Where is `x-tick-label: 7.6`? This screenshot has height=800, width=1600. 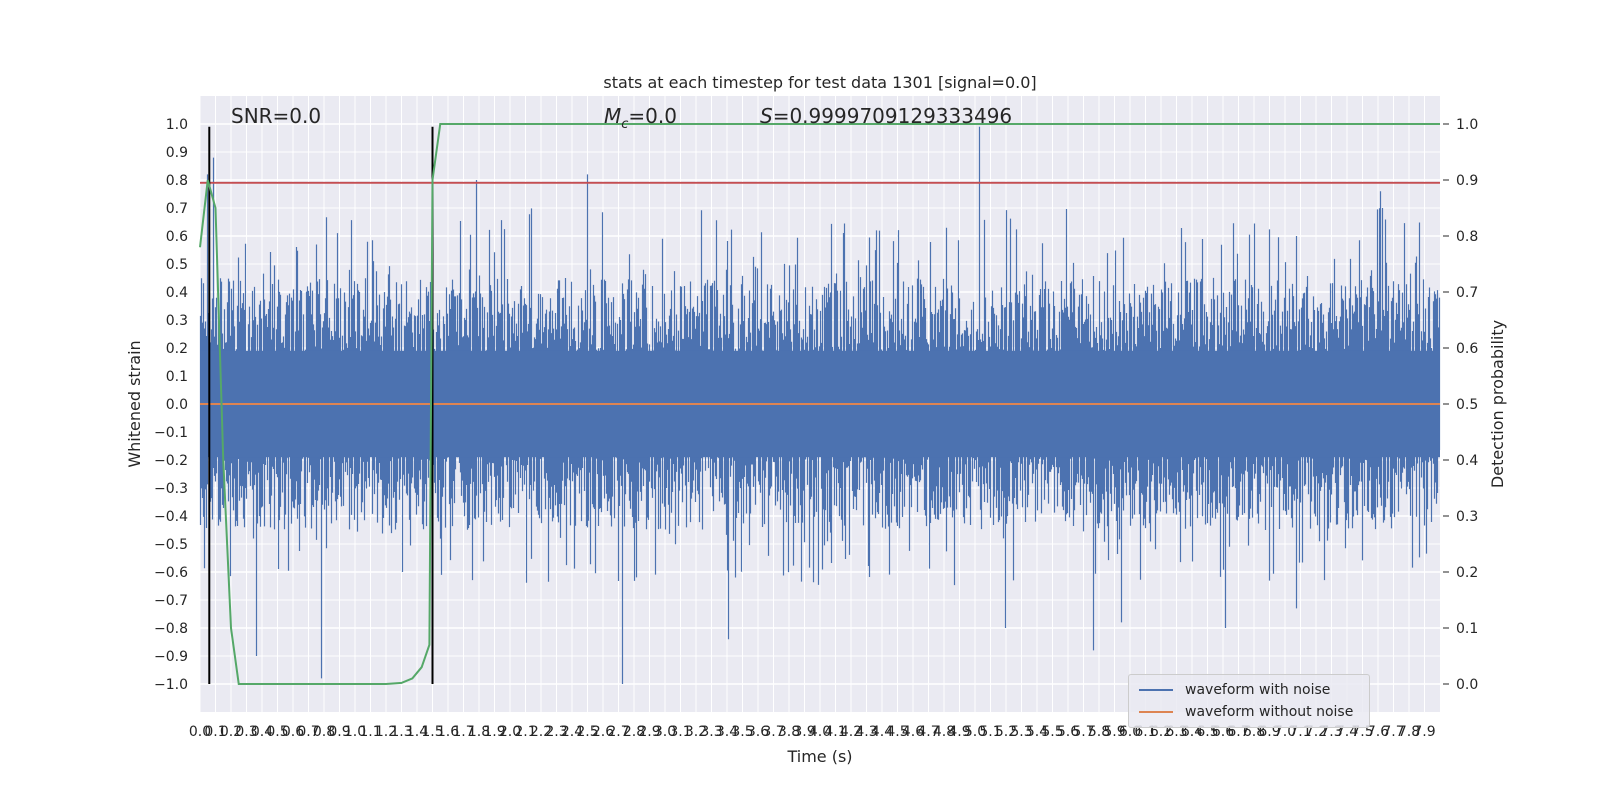 x-tick-label: 7.6 is located at coordinates (1378, 732).